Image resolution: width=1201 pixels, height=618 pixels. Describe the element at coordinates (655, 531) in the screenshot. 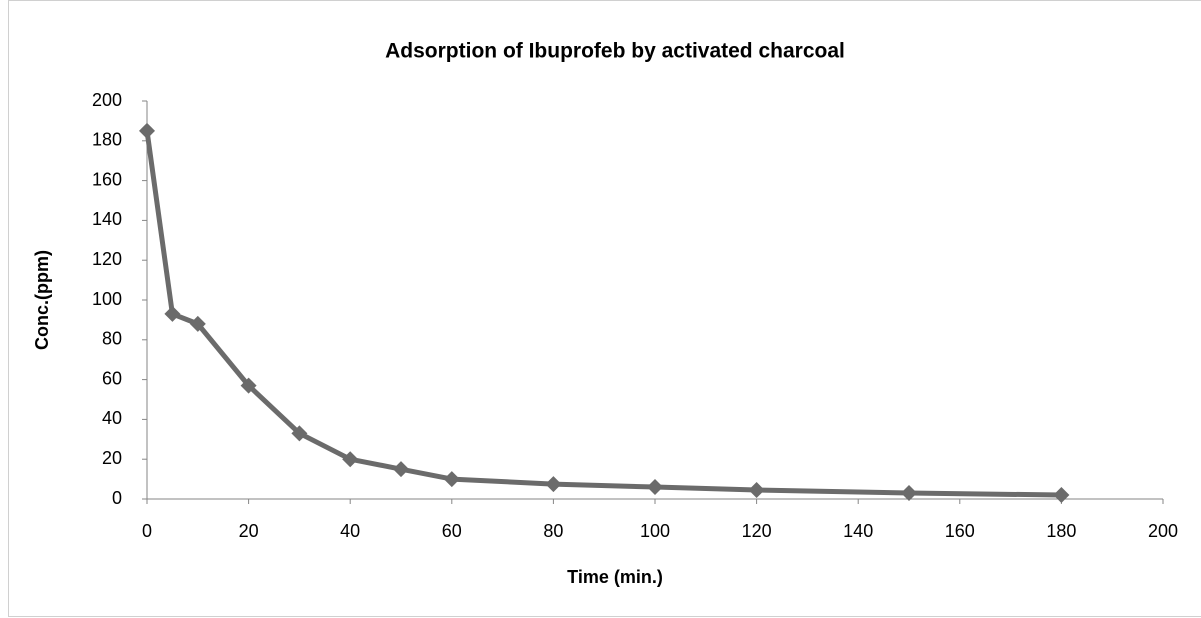

I see `x-tick-label: 100` at that location.